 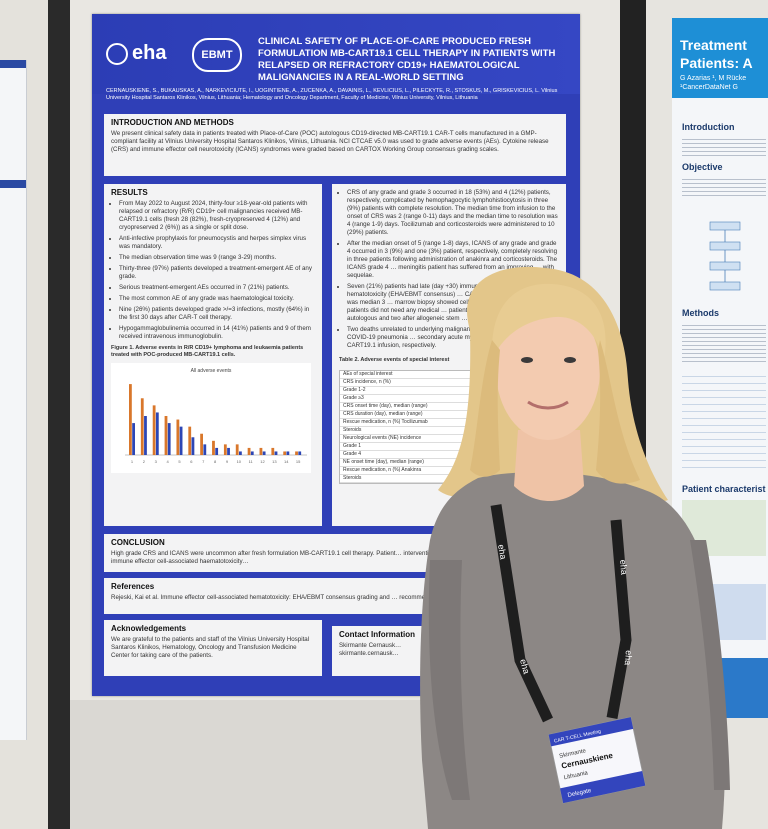 I want to click on chart-tick-label: 1, so click(x=132, y=461).